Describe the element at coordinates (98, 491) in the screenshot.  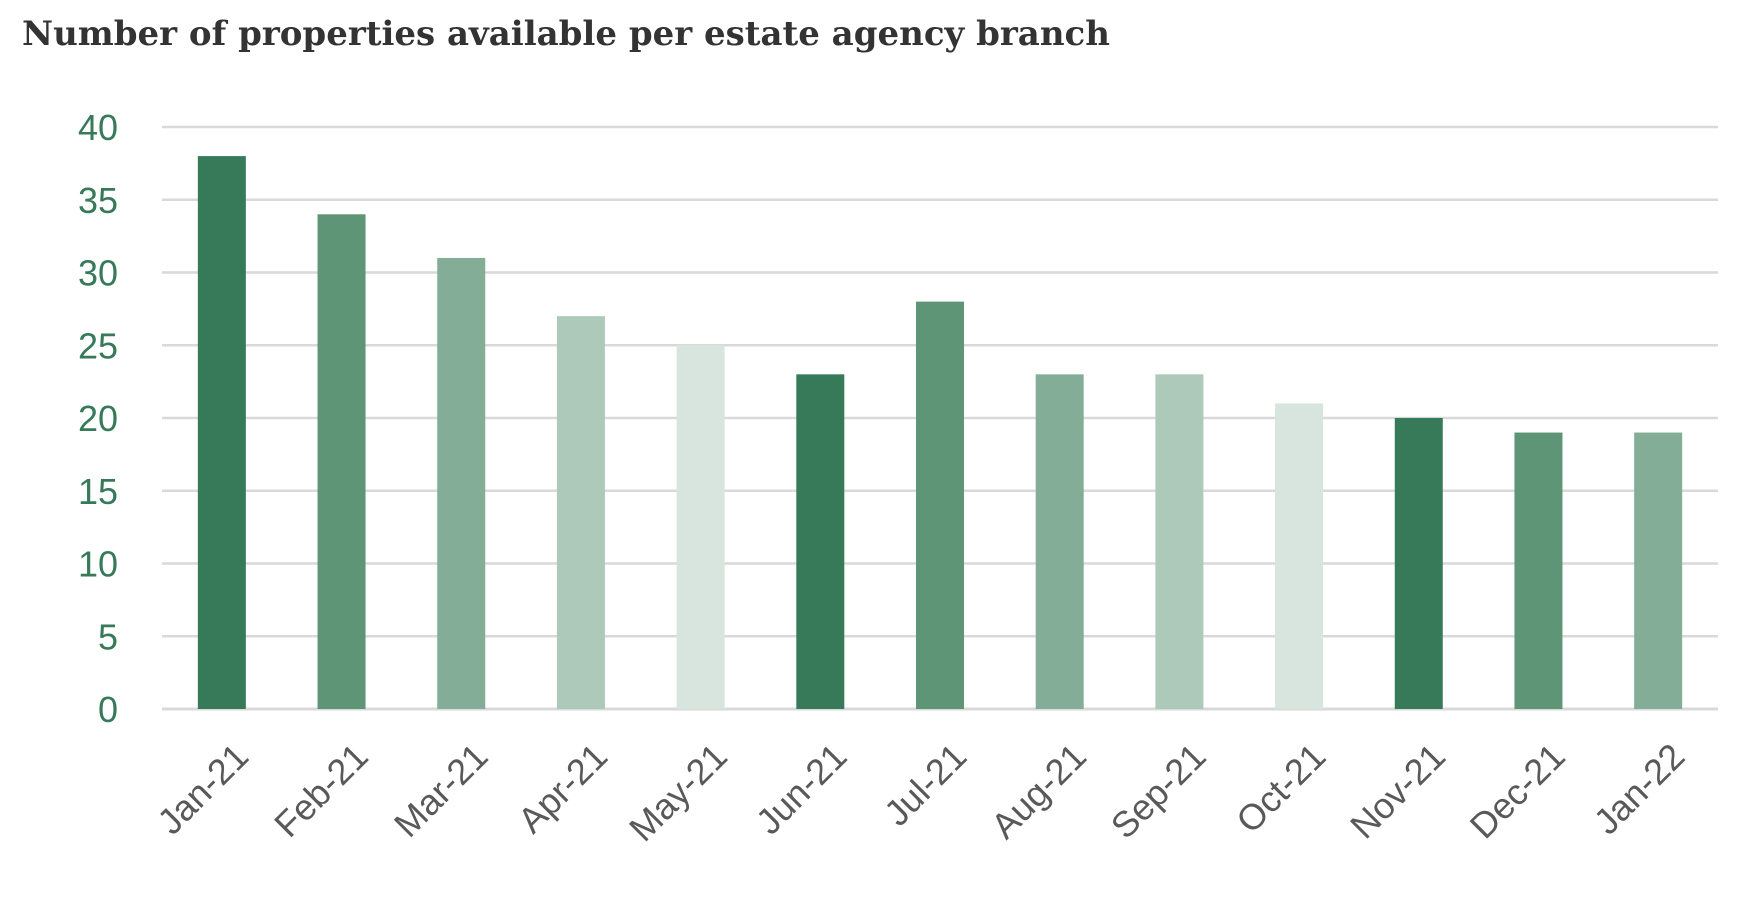
I see `y-tick-label: 15` at that location.